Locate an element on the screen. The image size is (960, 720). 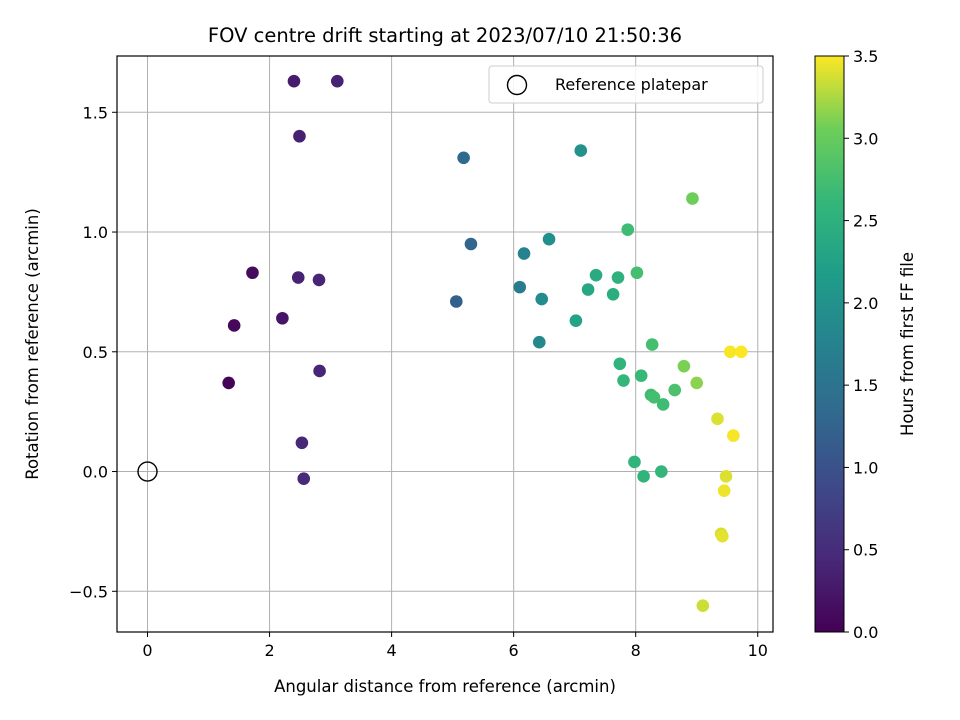
y-axis-label: Rotation from reference (arcmin) is located at coordinates (32, 344).